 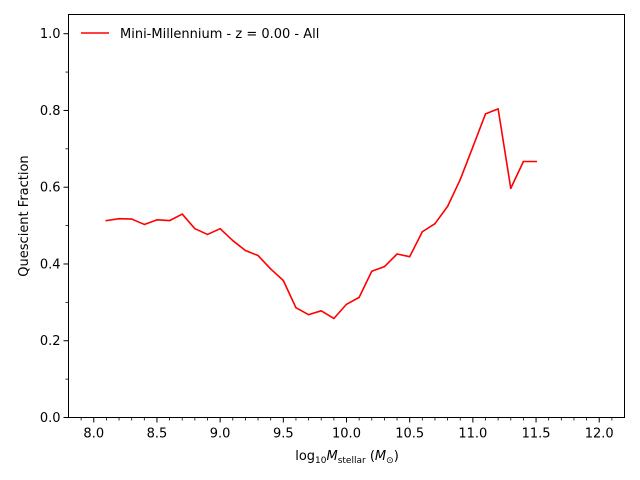 I want to click on y-tick-label: 0.4, so click(x=50, y=264).